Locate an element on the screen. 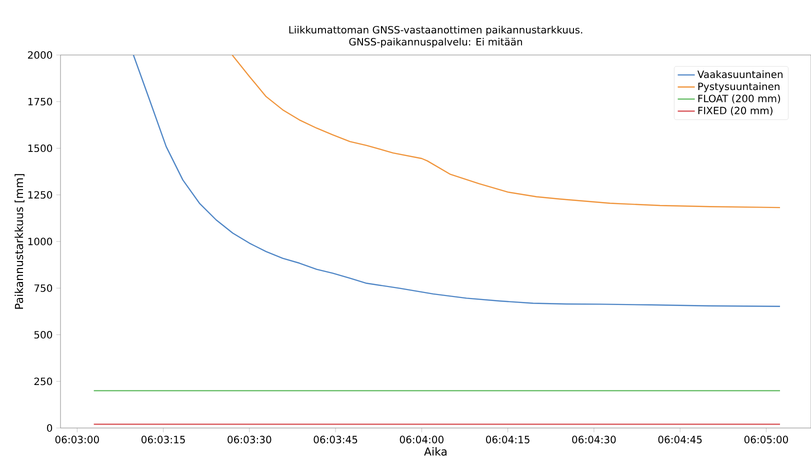 This screenshot has height=459, width=811. y-axis-title: Paikannustarkkuus [mm] is located at coordinates (19, 241).